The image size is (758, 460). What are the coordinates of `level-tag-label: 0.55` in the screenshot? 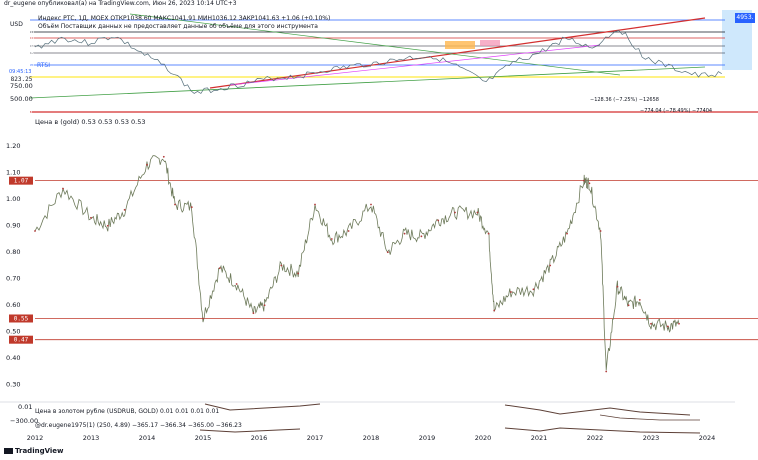 It's located at (21, 318).